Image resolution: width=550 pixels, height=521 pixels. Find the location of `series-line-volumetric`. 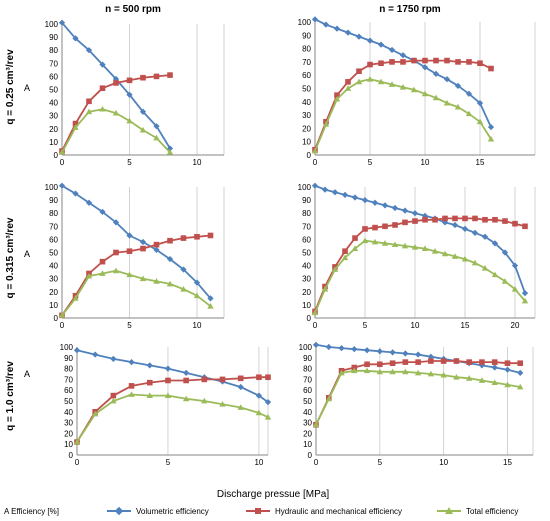

series-line-volumetric is located at coordinates (420, 239).